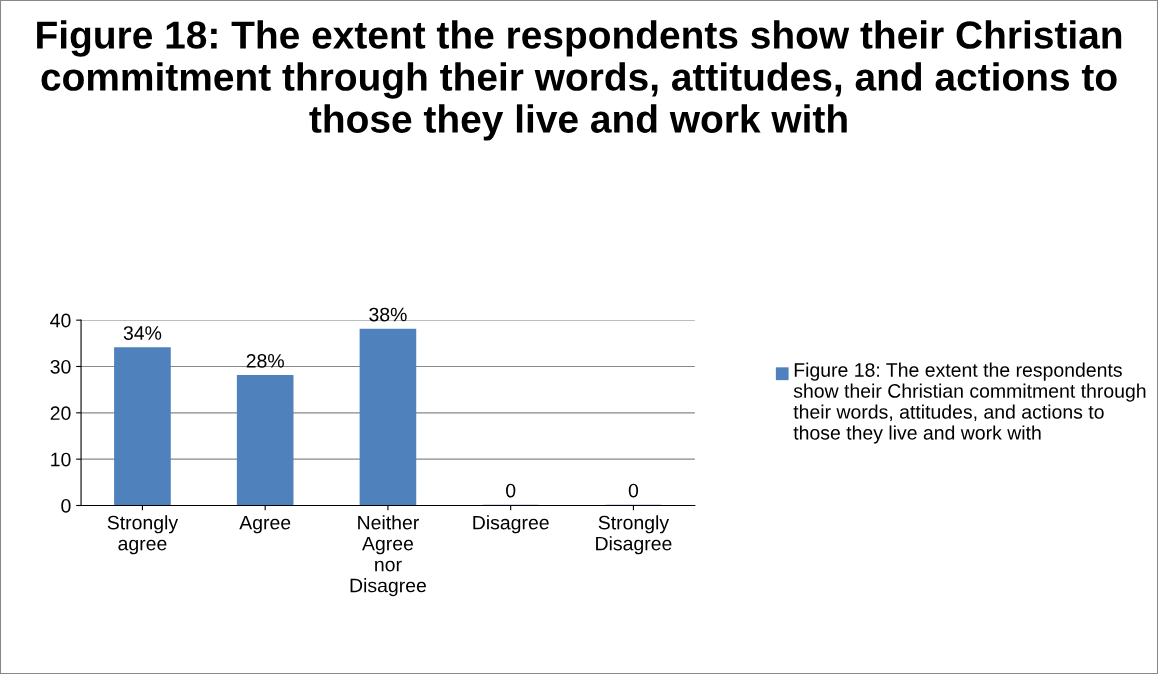 The image size is (1158, 674). I want to click on x-tick-label: Agree, so click(265, 524).